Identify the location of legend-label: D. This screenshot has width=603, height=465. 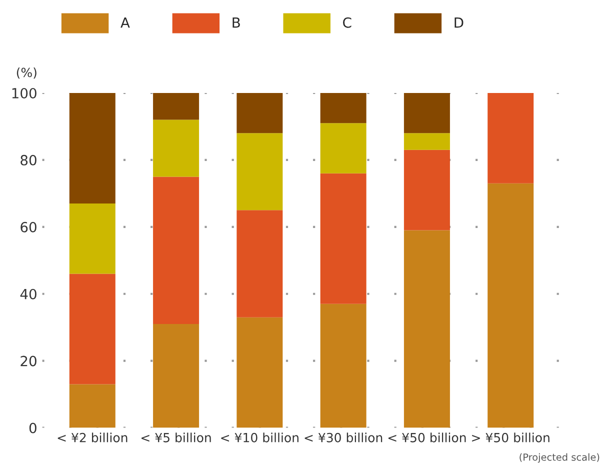
(459, 23).